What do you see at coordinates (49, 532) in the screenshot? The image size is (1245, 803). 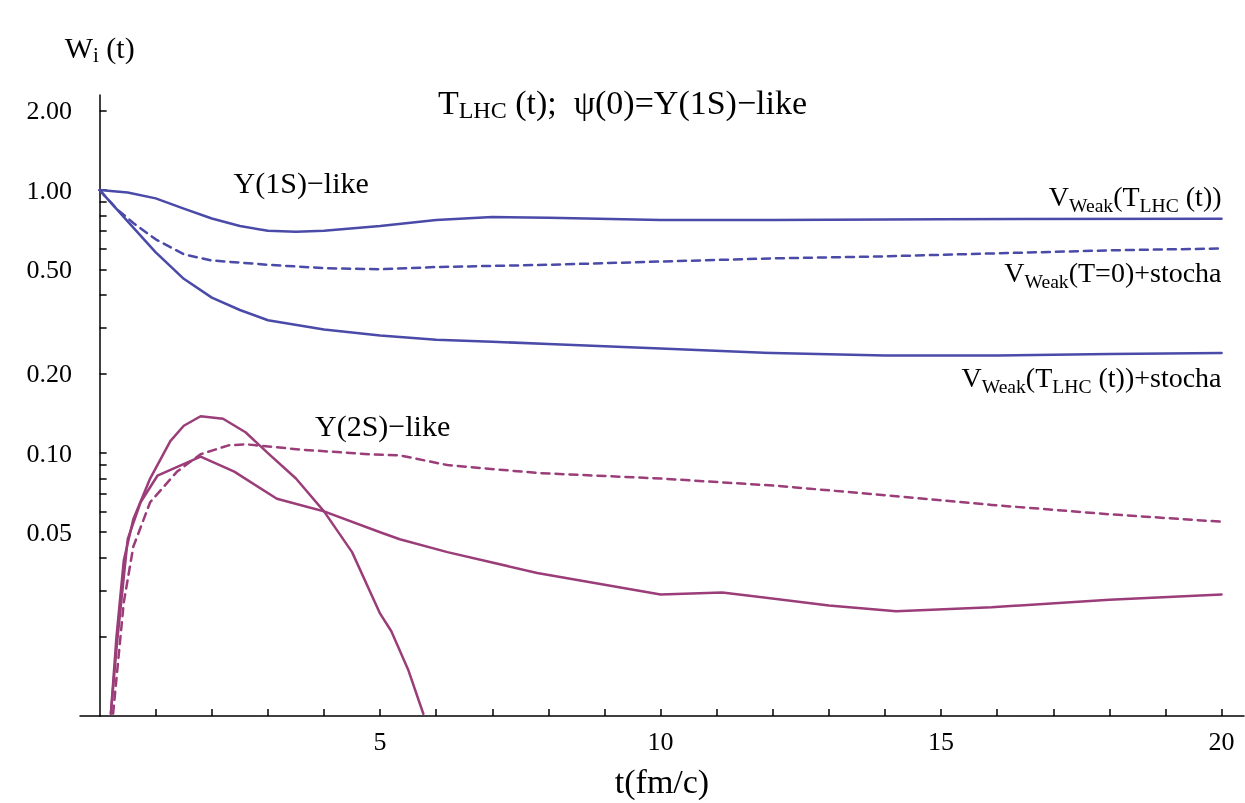 I see `y-tick-label: 0.05` at bounding box center [49, 532].